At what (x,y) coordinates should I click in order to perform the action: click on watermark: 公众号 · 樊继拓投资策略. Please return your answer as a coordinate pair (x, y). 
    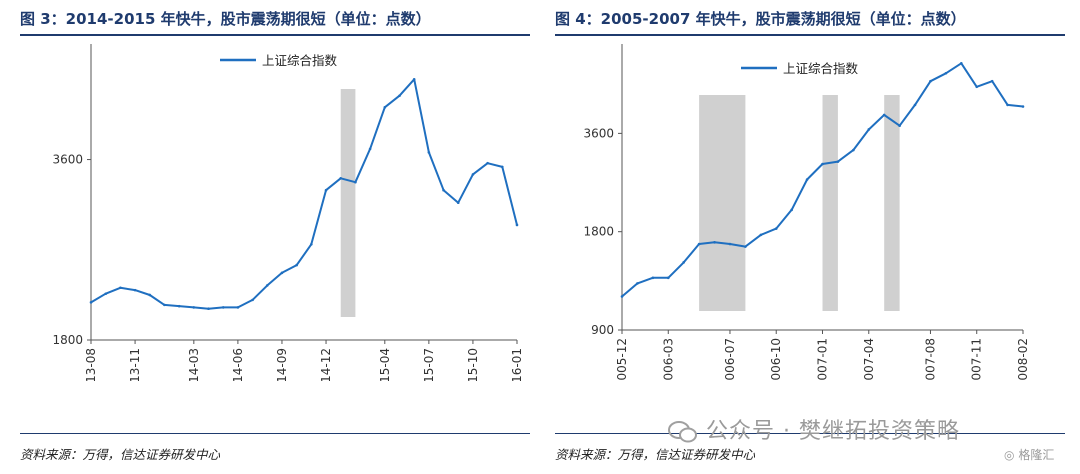
    Looking at the image, I should click on (814, 429).